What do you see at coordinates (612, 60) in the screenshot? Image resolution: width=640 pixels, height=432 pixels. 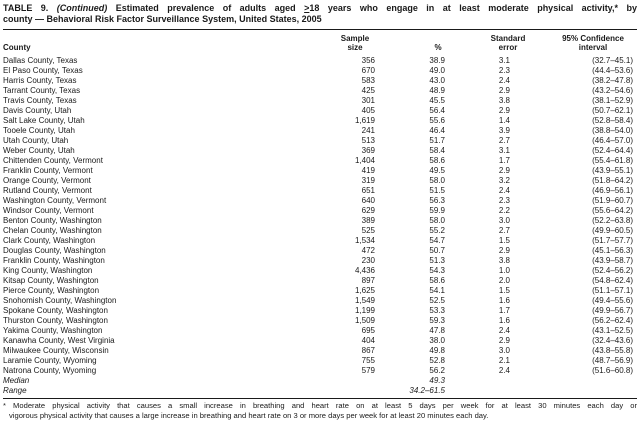 I see `confidence-interval-cell: (32.7–45.1)` at bounding box center [612, 60].